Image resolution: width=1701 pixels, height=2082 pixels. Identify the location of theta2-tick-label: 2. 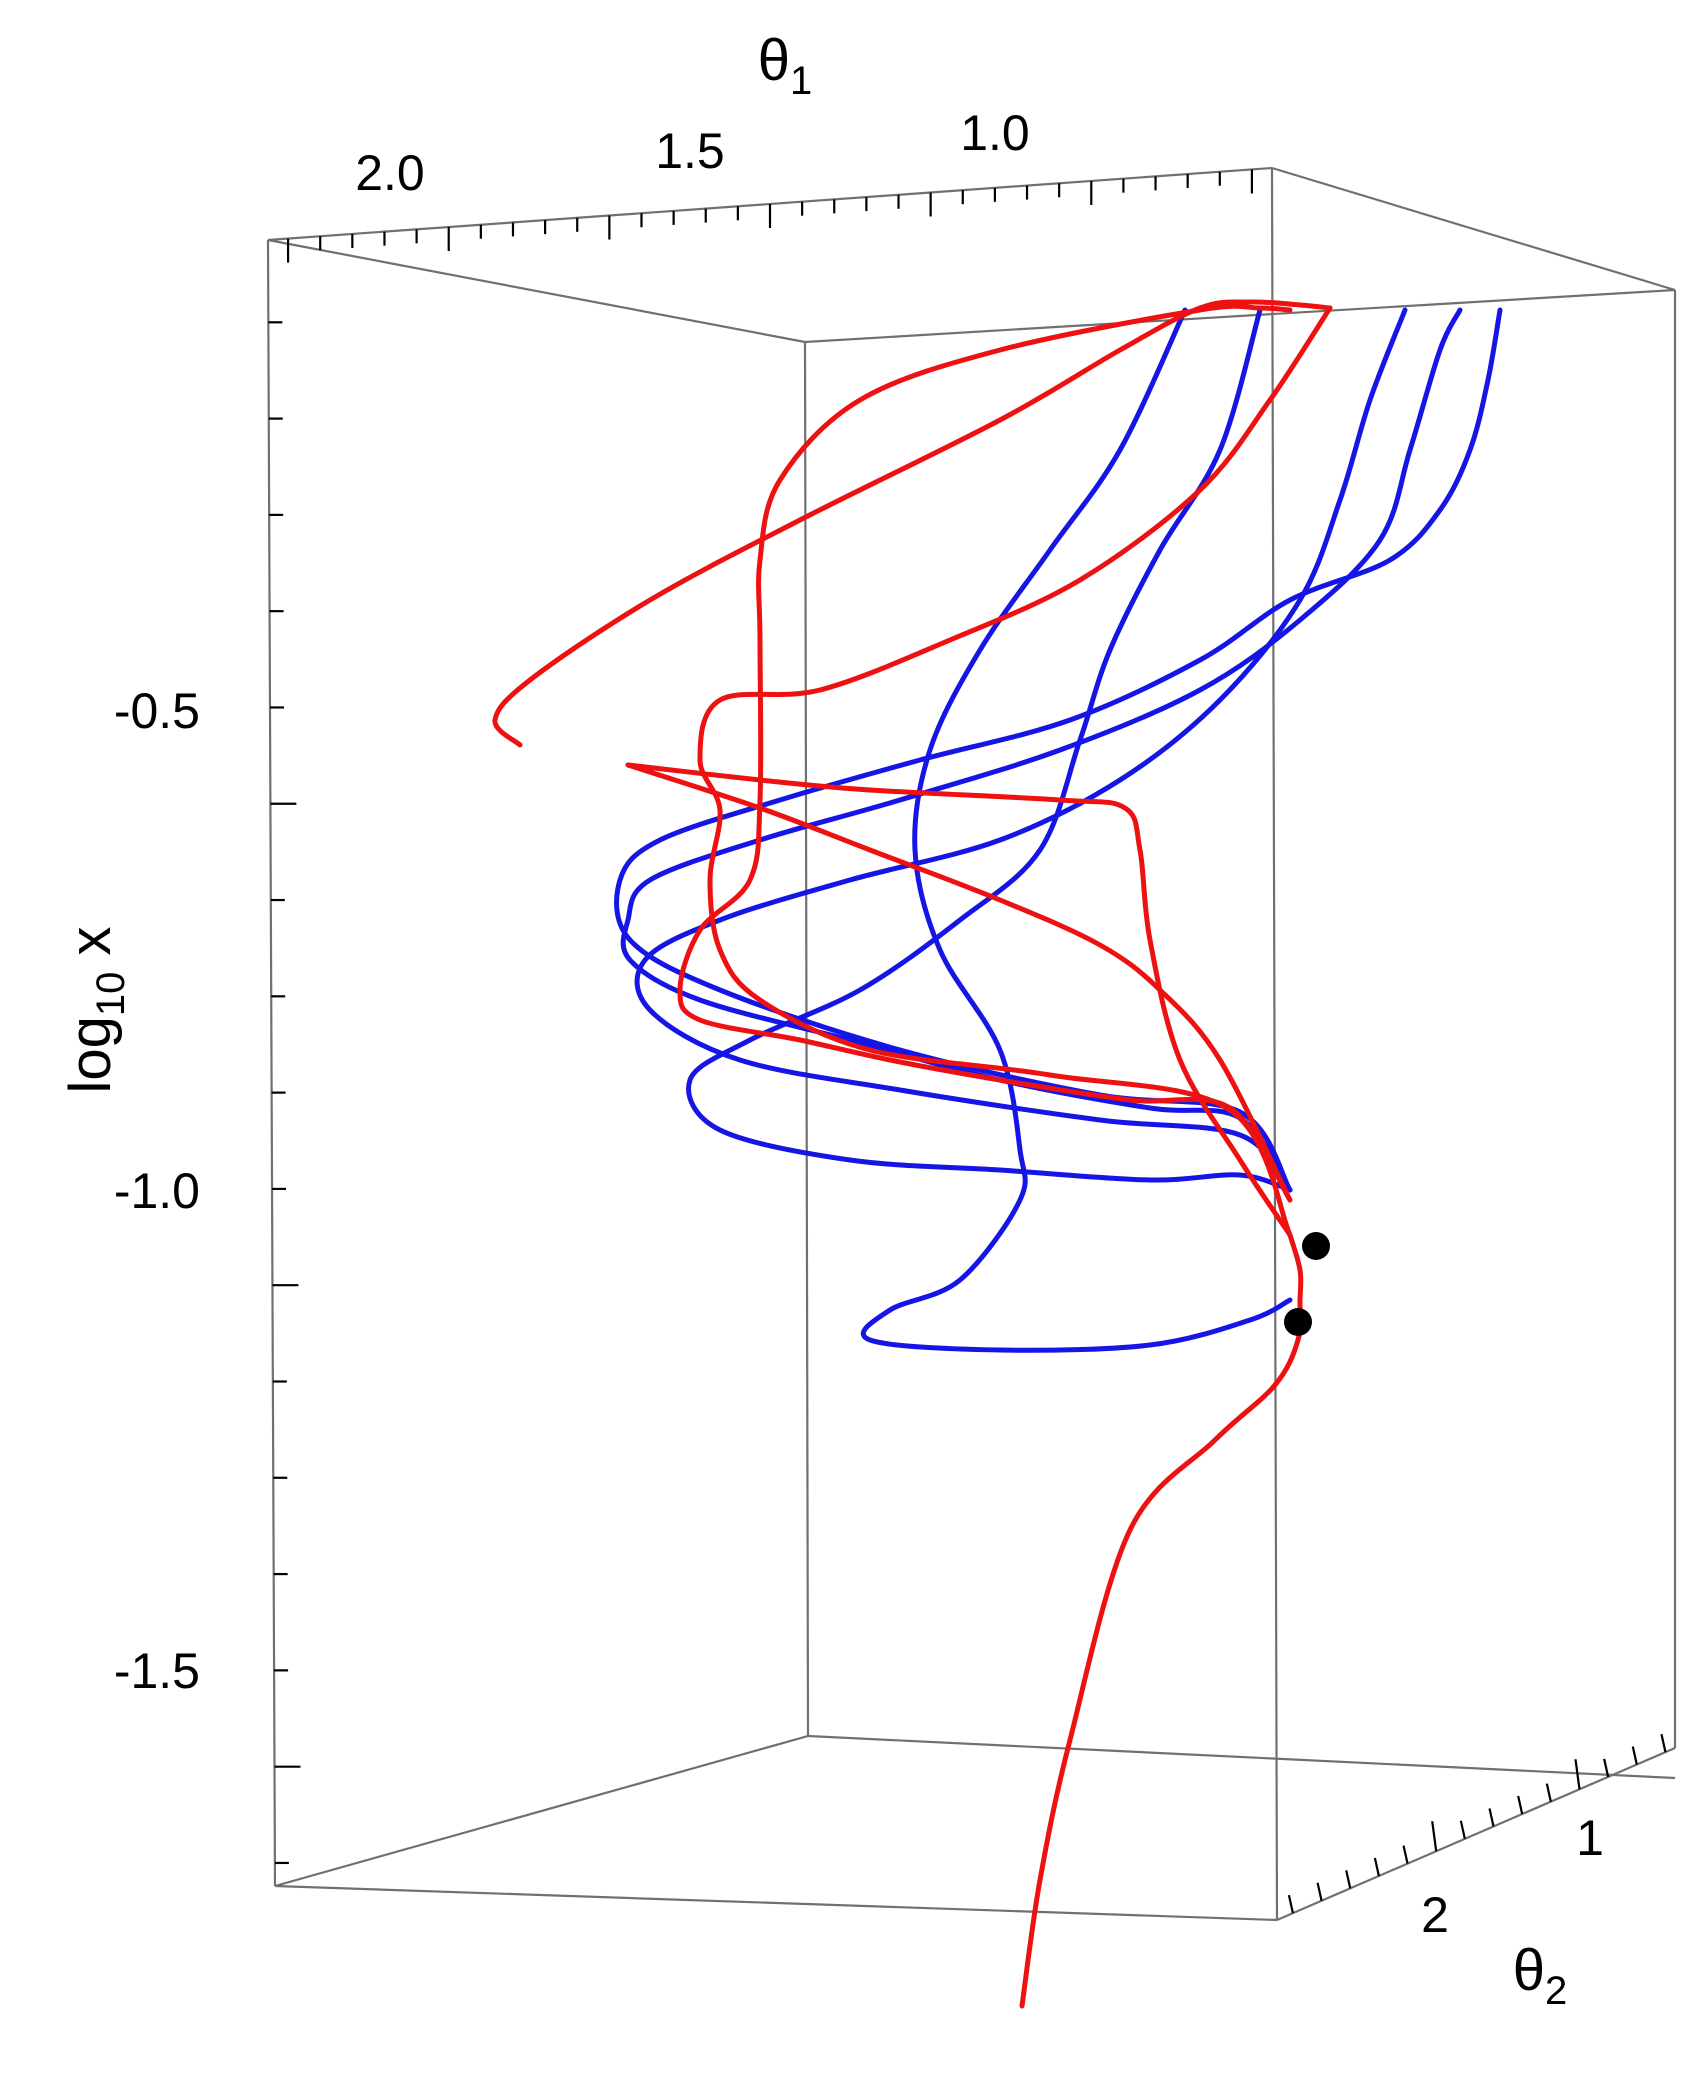
(1435, 1915).